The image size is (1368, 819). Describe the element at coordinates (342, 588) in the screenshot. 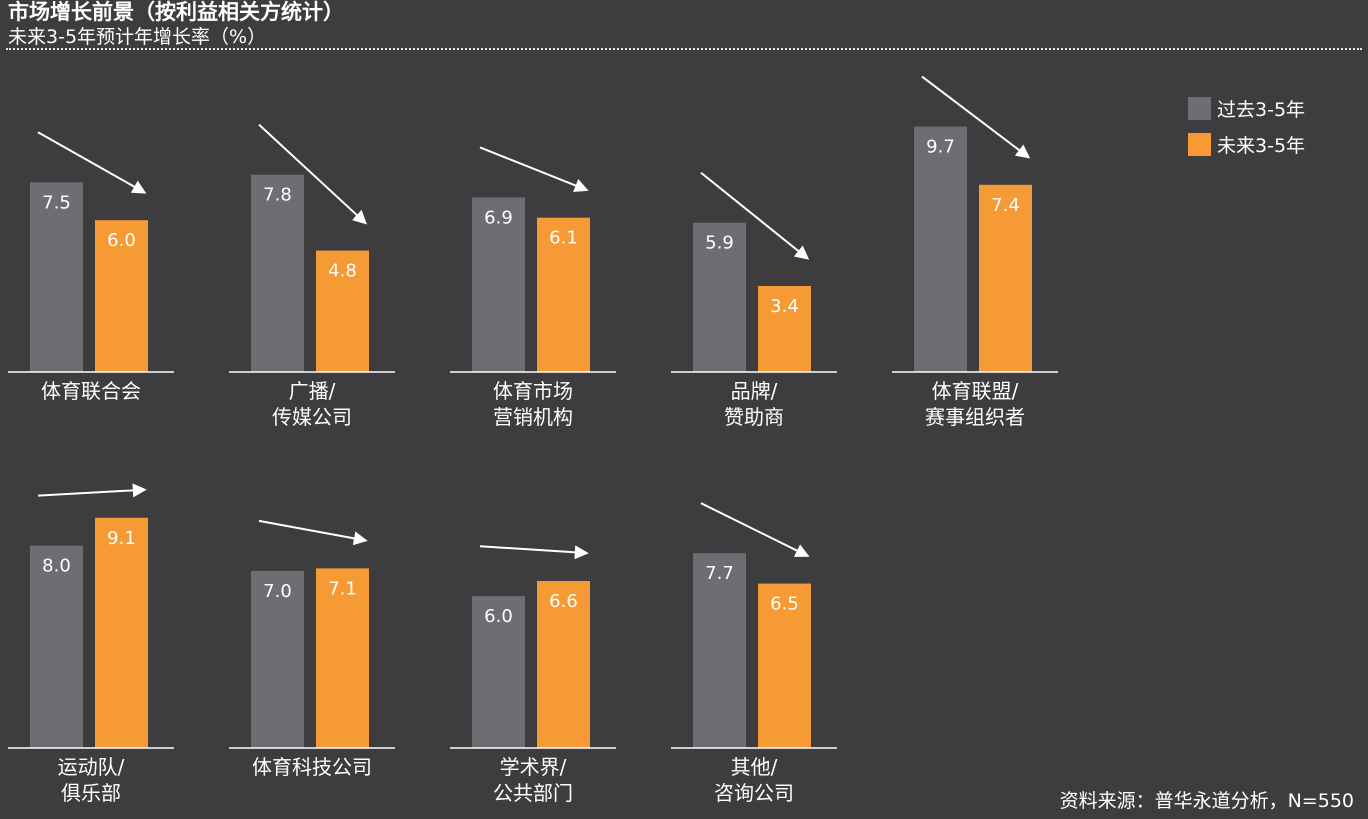

I see `data-label-future: 7.1` at that location.